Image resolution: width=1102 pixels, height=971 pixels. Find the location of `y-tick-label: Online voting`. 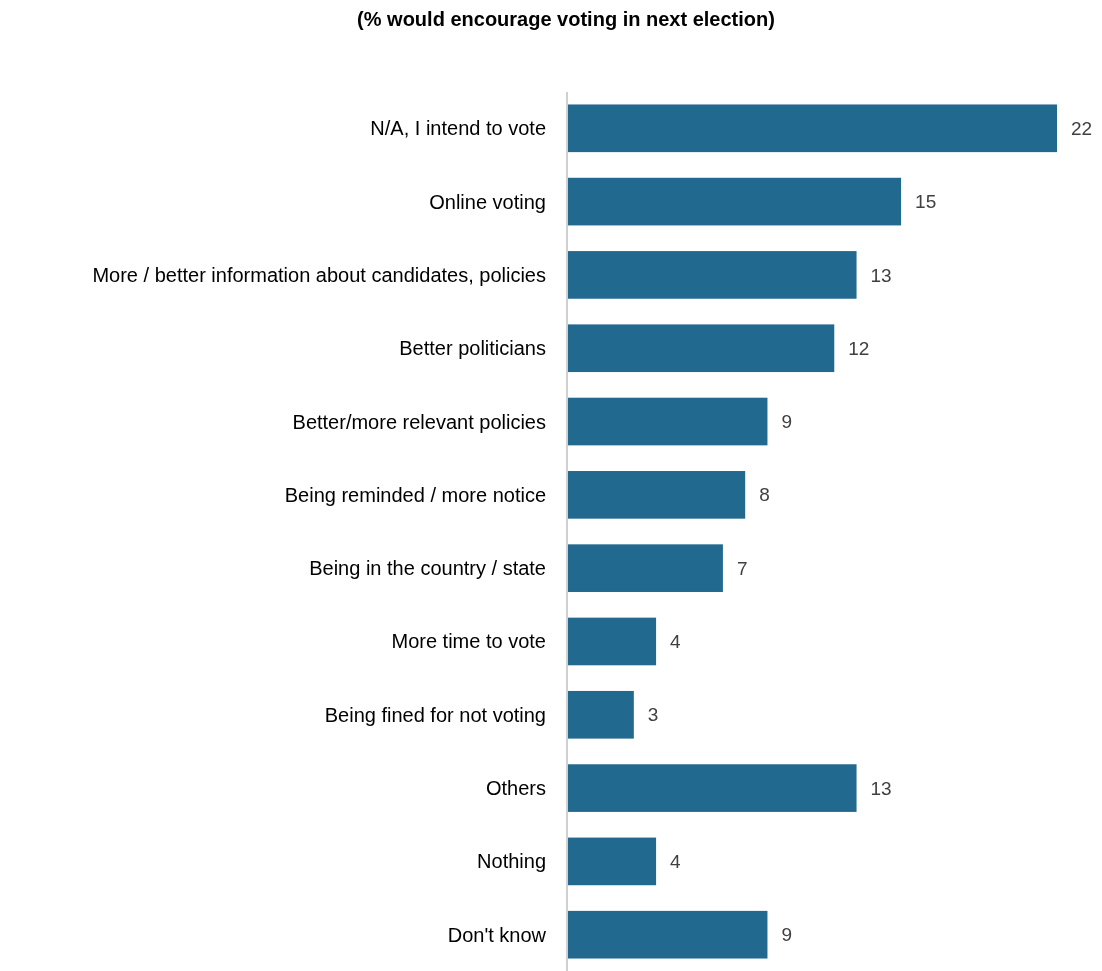

y-tick-label: Online voting is located at coordinates (487, 201).